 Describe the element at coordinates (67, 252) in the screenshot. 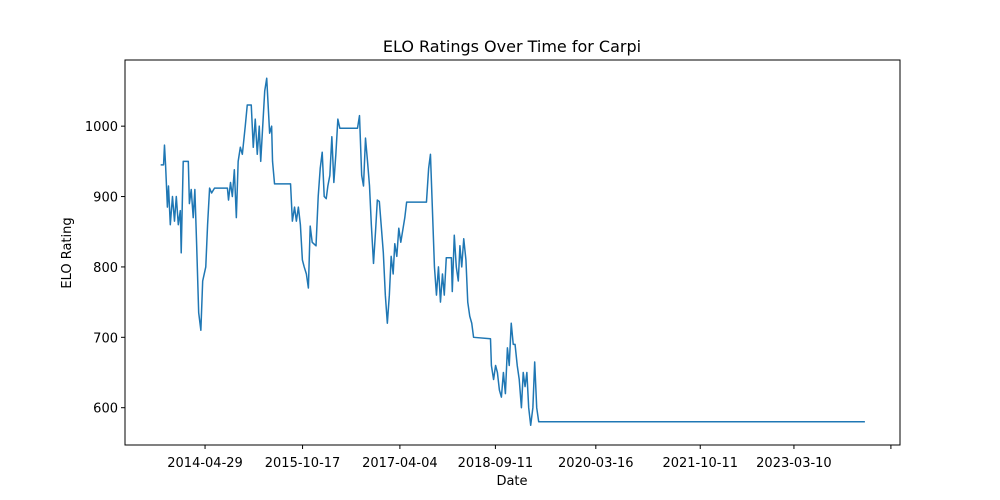

I see `y-axis-label: ELO Rating` at that location.